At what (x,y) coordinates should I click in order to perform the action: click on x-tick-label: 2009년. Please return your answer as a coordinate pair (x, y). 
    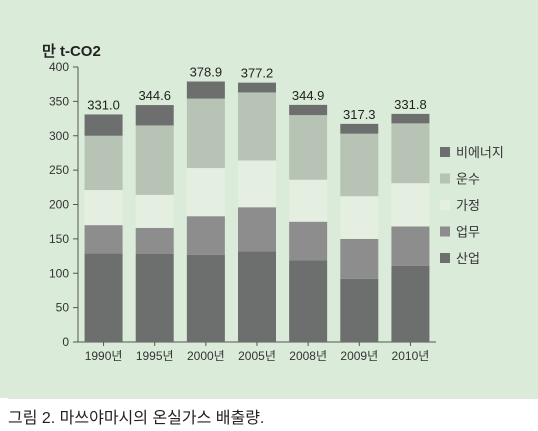
    Looking at the image, I should click on (359, 356).